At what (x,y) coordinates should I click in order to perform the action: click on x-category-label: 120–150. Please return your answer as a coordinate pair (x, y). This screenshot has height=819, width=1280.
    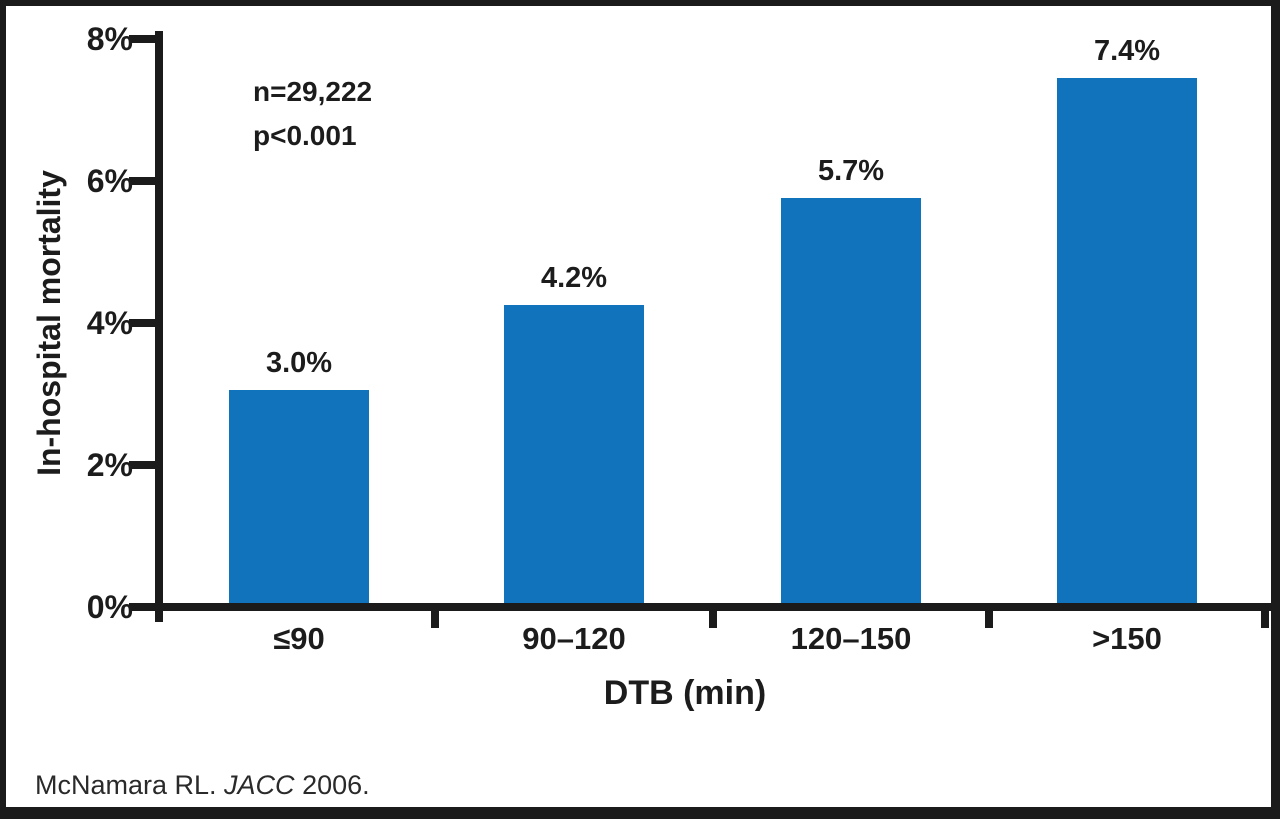
    Looking at the image, I should click on (851, 638).